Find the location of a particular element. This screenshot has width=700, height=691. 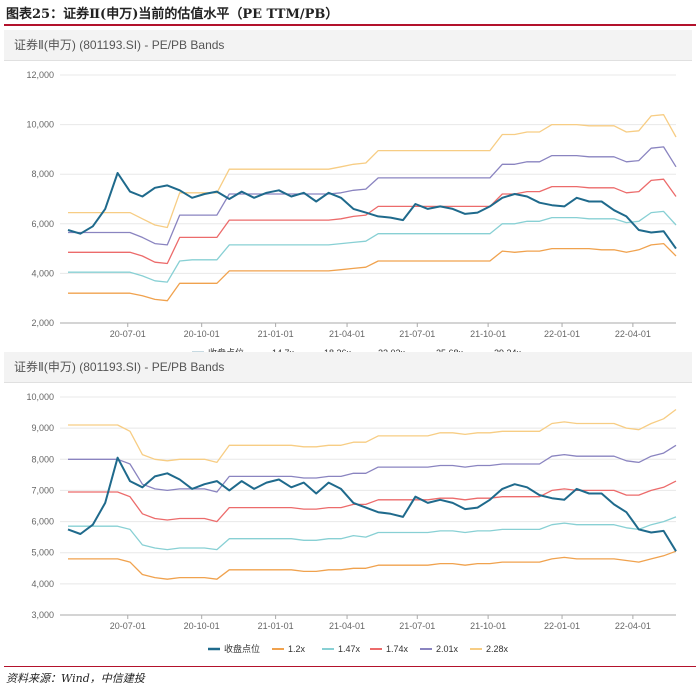

y-tick-label: 12,000 is located at coordinates (40, 75).